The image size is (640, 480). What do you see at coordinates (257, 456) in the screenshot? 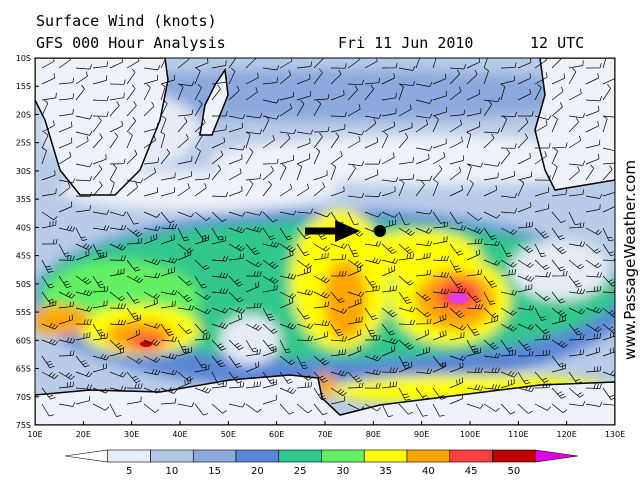
I see `colorbar-segment` at bounding box center [257, 456].